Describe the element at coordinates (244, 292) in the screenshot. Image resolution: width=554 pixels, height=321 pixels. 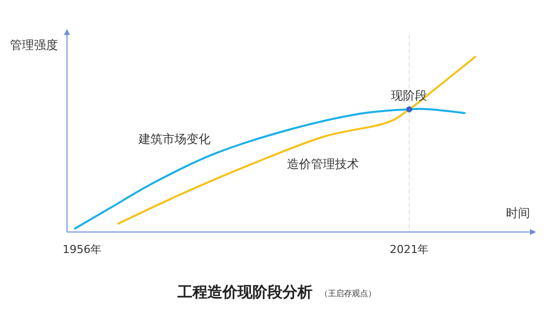
I see `text: 工程造价现阶段分析` at that location.